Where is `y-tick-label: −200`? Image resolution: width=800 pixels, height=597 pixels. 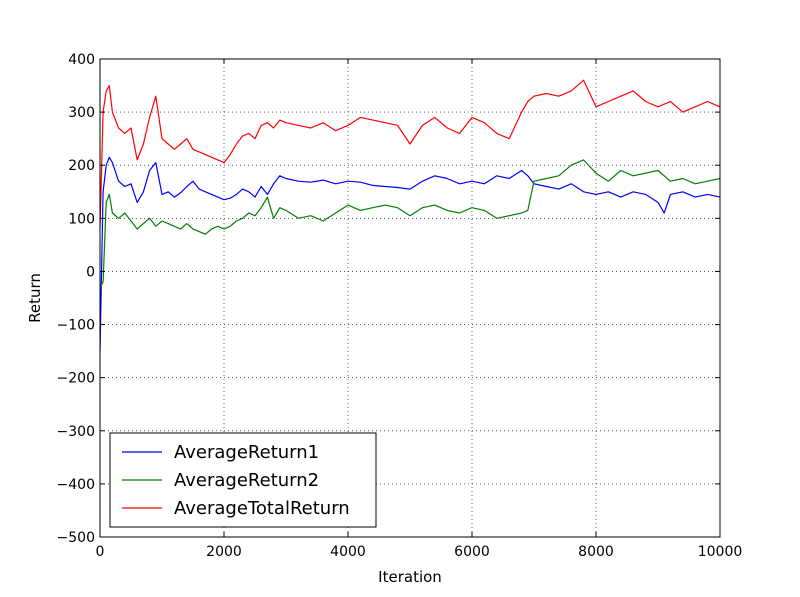 y-tick-label: −200 is located at coordinates (76, 379).